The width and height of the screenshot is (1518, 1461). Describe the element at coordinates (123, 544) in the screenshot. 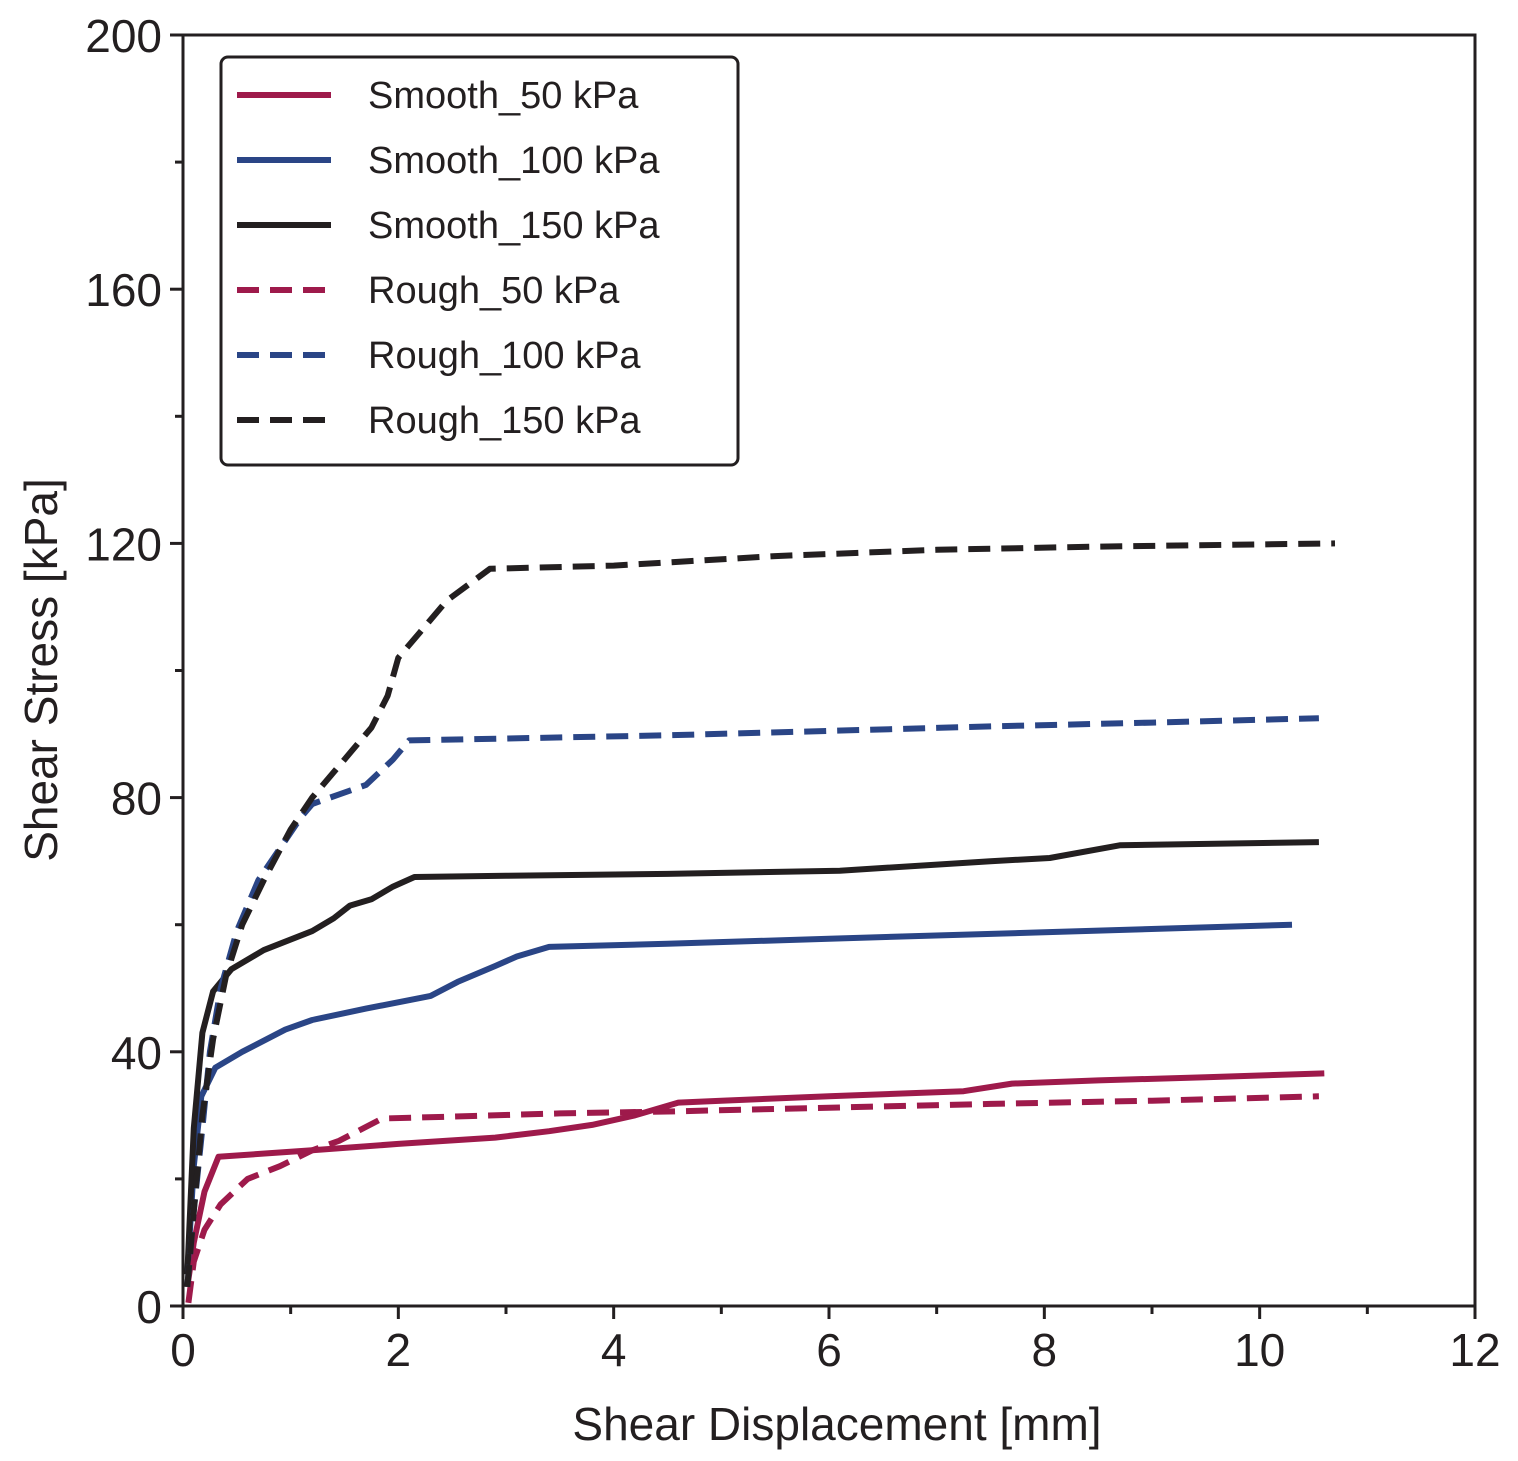

I see `y-tick-label-3: 120` at that location.